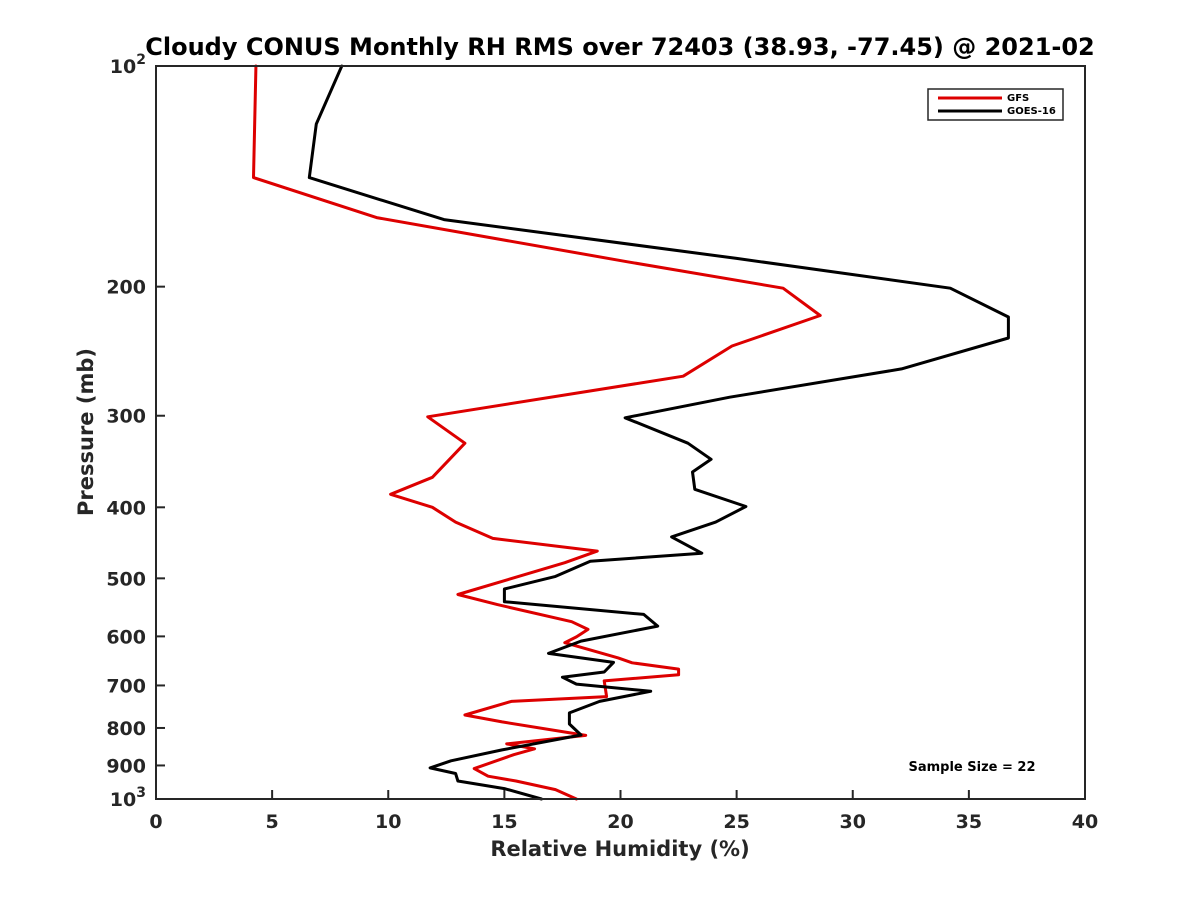 The width and height of the screenshot is (1200, 900). Describe the element at coordinates (126, 508) in the screenshot. I see `y-tick-label: 400` at that location.